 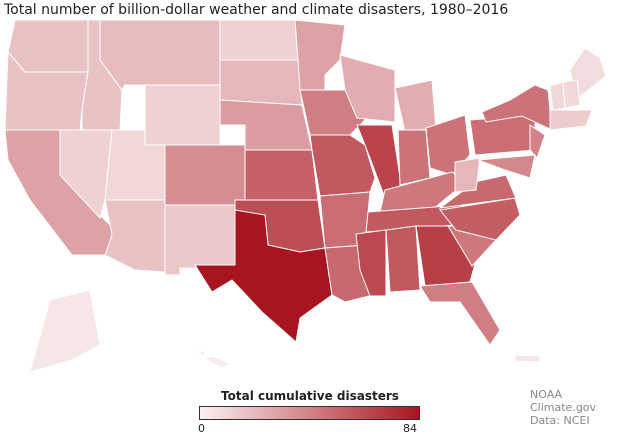 What do you see at coordinates (410, 428) in the screenshot?
I see `legend-max-label: 84` at bounding box center [410, 428].